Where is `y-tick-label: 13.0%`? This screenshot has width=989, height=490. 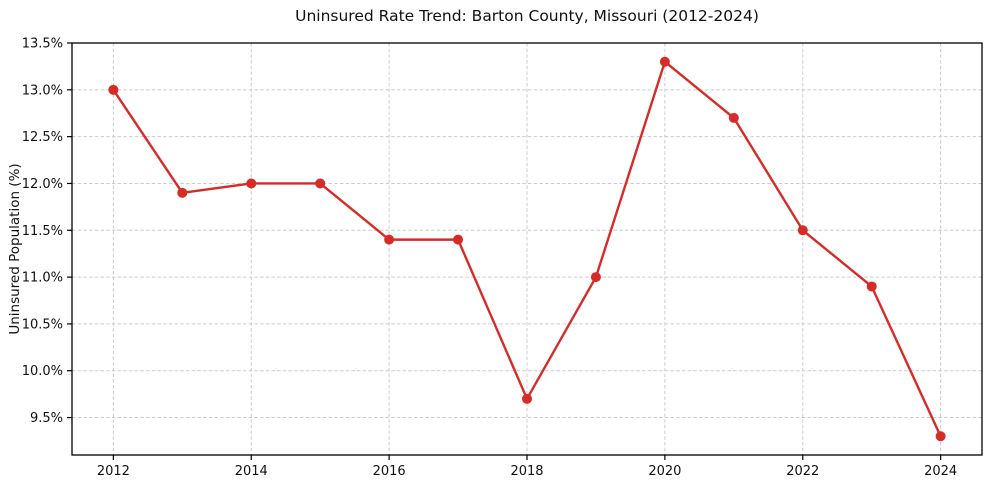
y-tick-label: 13.0% is located at coordinates (42, 90).